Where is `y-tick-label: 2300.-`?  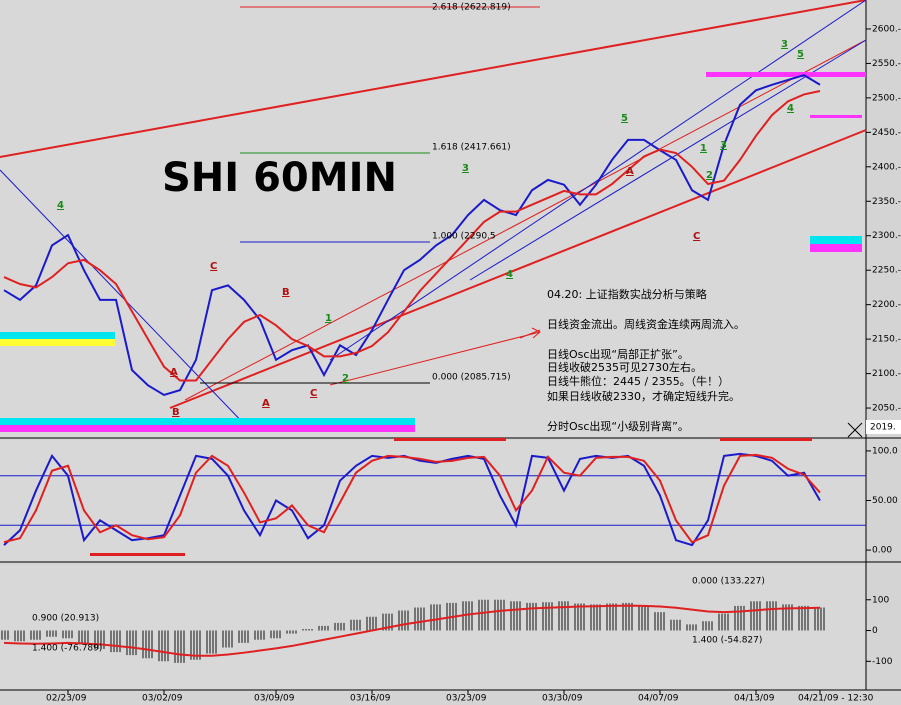 y-tick-label: 2300.- is located at coordinates (886, 236).